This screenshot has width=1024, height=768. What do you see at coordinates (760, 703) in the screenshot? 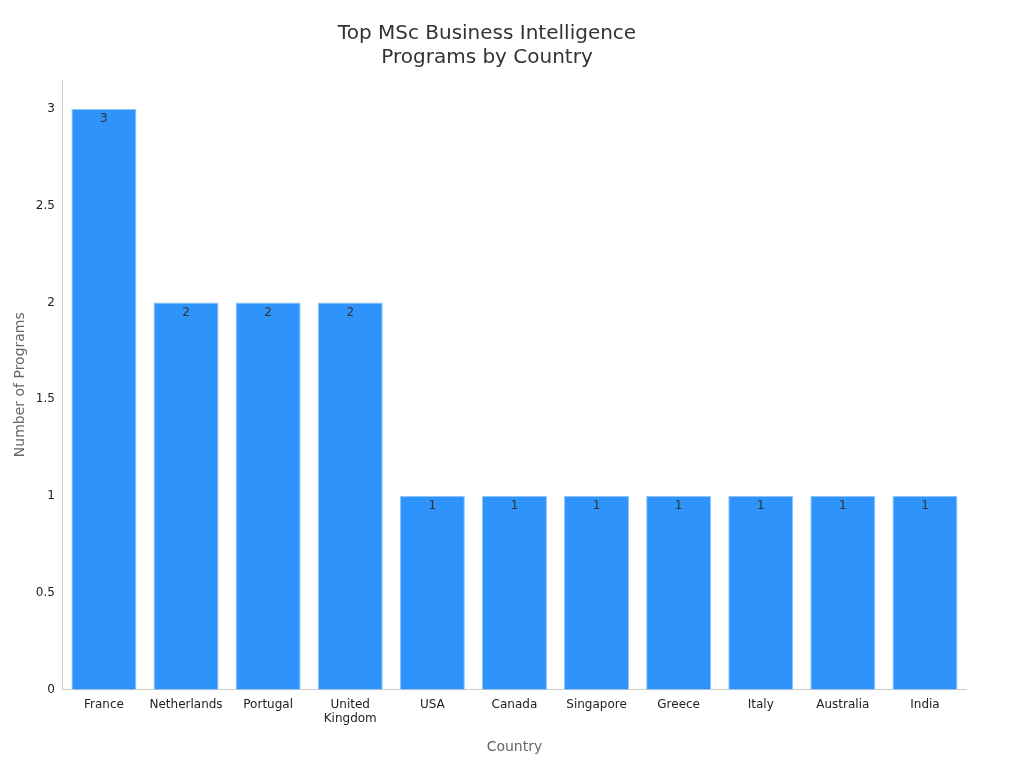
I see `x-tick-label: Italy` at bounding box center [760, 703].